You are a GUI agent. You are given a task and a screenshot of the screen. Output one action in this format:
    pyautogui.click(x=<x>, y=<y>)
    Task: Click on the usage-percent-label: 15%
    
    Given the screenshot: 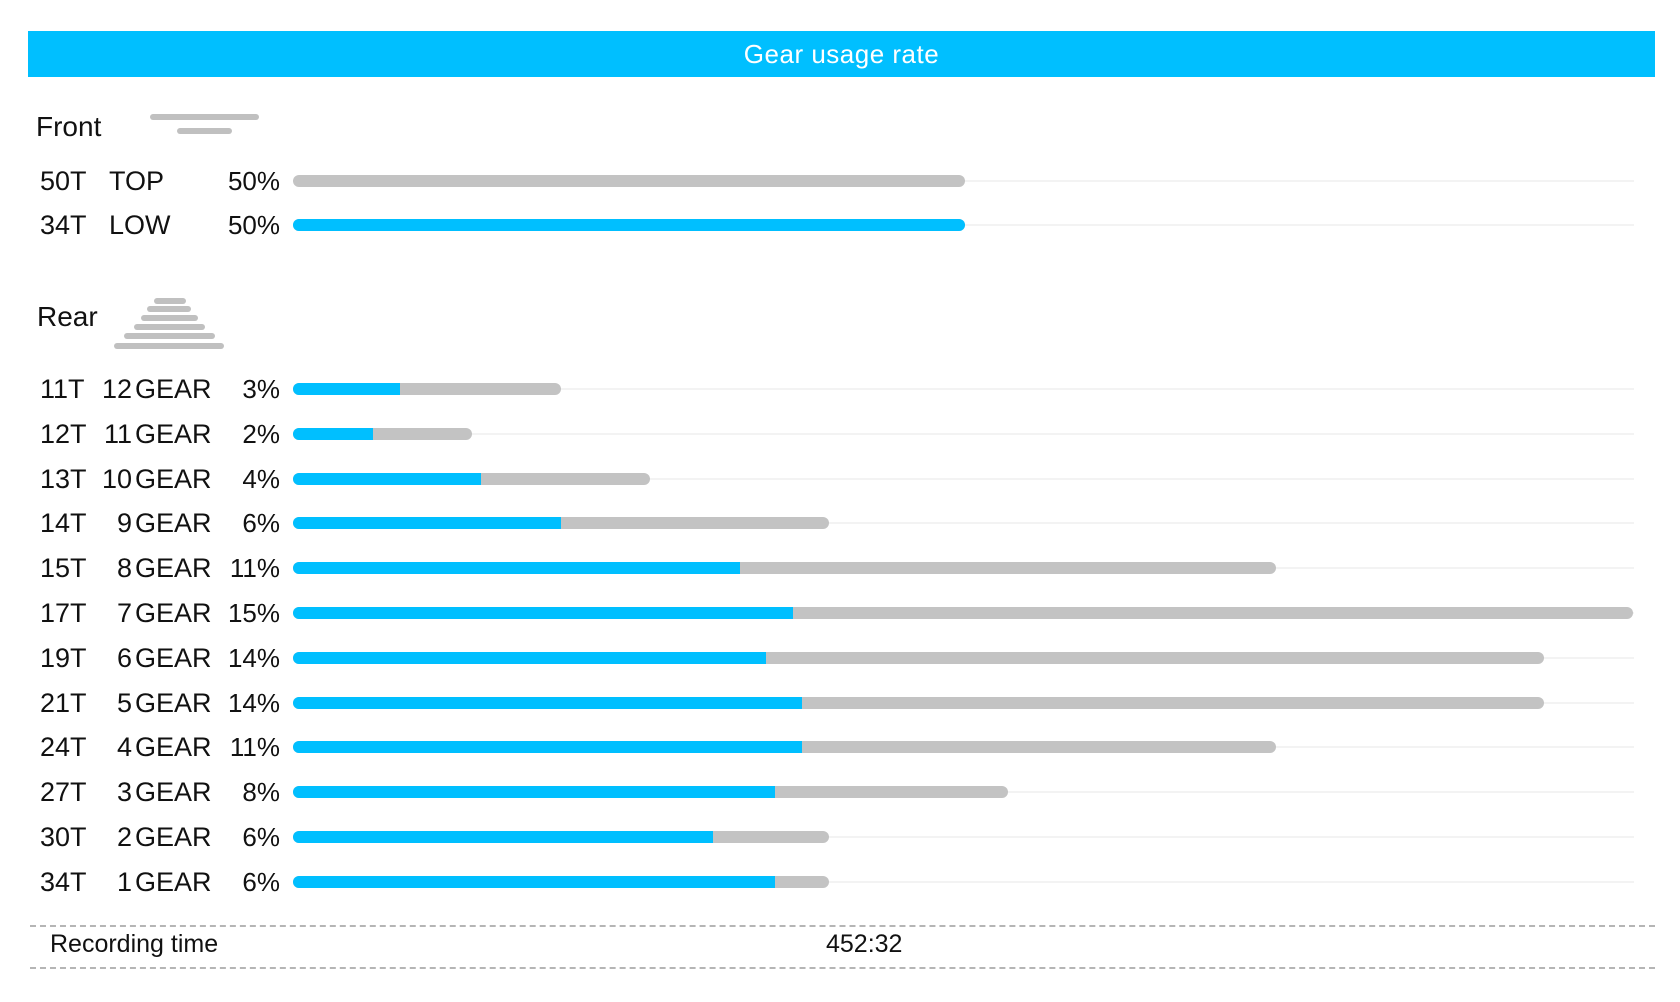 What is the action you would take?
    pyautogui.click(x=253, y=613)
    